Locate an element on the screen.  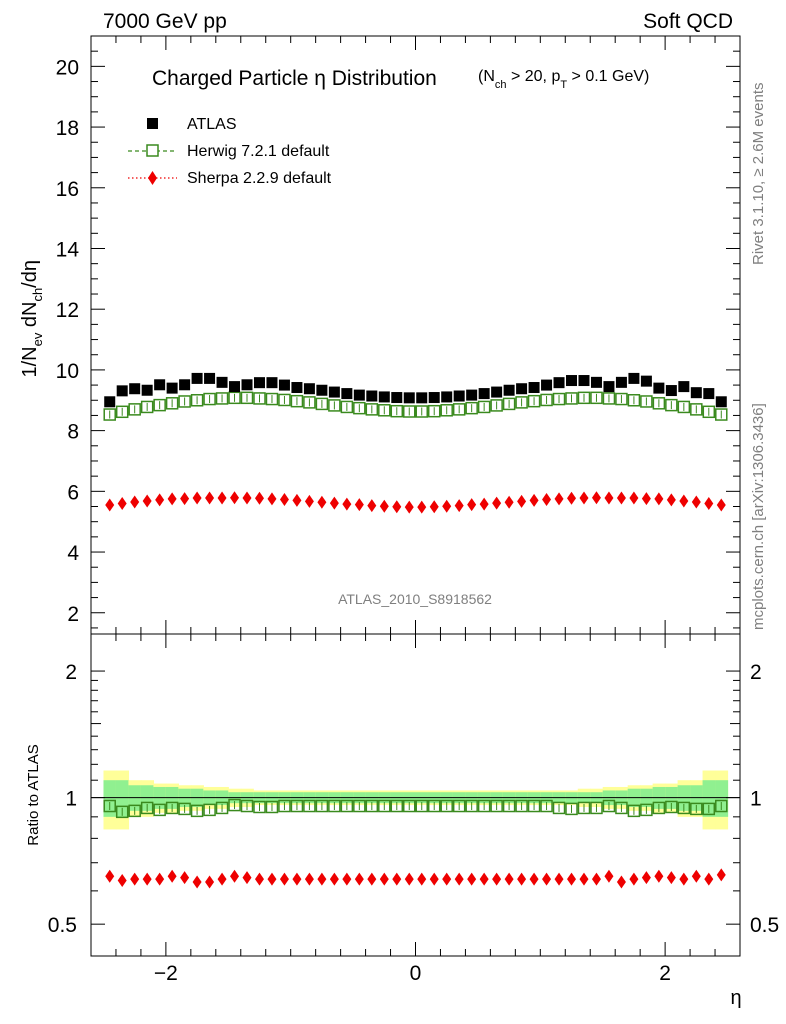
mcplots-label: mcplots.cern.ch [arXiv:1306.3436] is located at coordinates (758, 516).